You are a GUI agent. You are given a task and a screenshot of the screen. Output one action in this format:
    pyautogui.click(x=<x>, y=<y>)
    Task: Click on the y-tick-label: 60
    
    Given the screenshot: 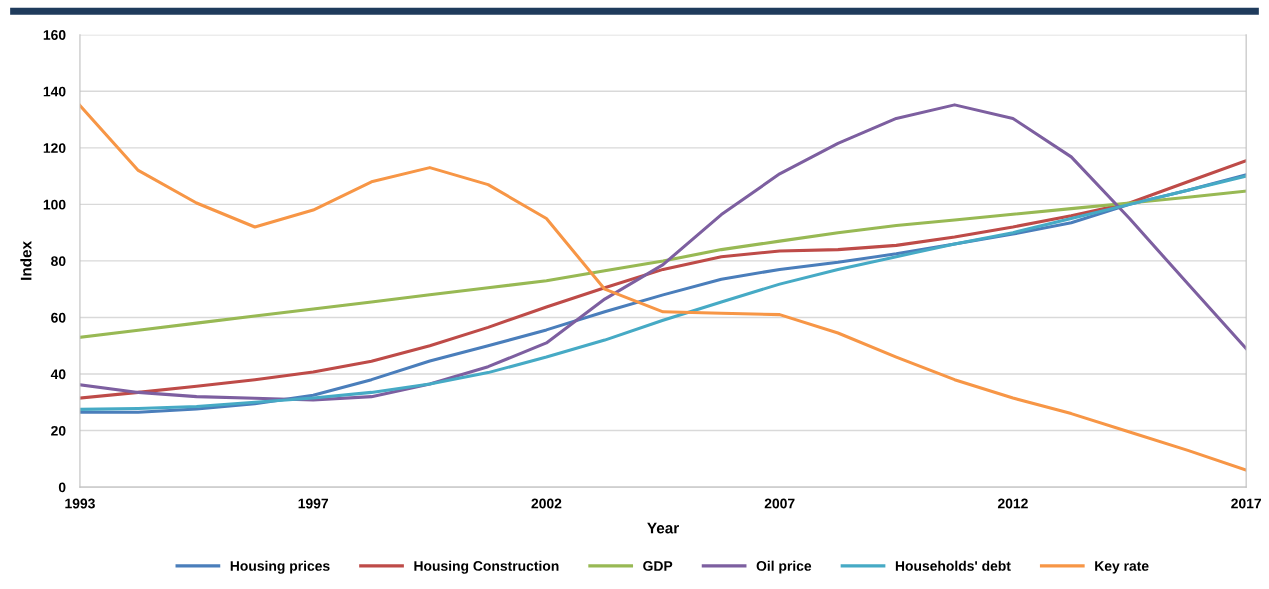 What is the action you would take?
    pyautogui.click(x=58, y=317)
    